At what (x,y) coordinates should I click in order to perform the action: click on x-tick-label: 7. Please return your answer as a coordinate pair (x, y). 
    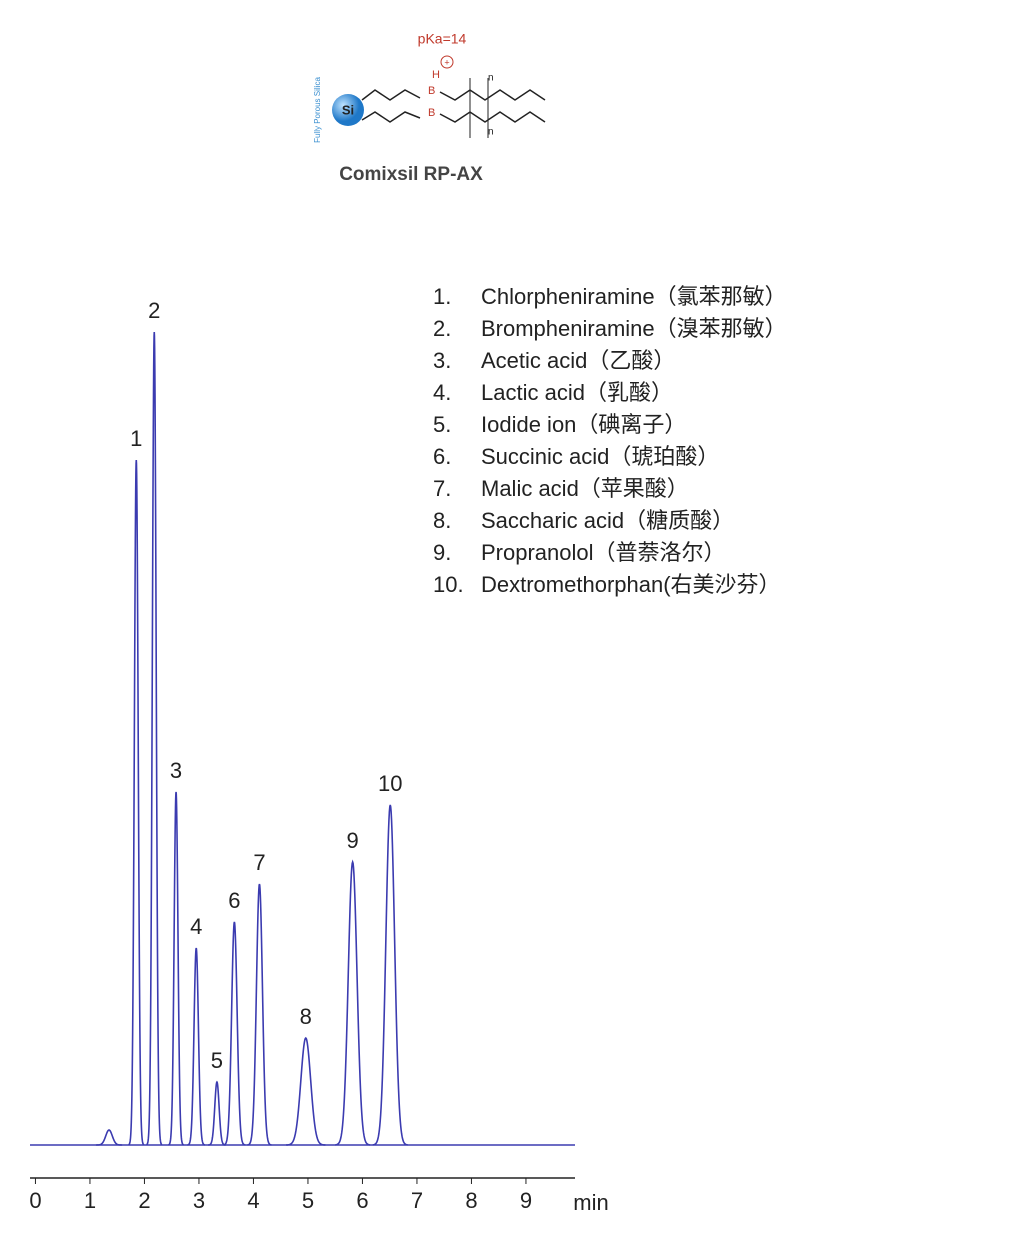
    Looking at the image, I should click on (417, 1200).